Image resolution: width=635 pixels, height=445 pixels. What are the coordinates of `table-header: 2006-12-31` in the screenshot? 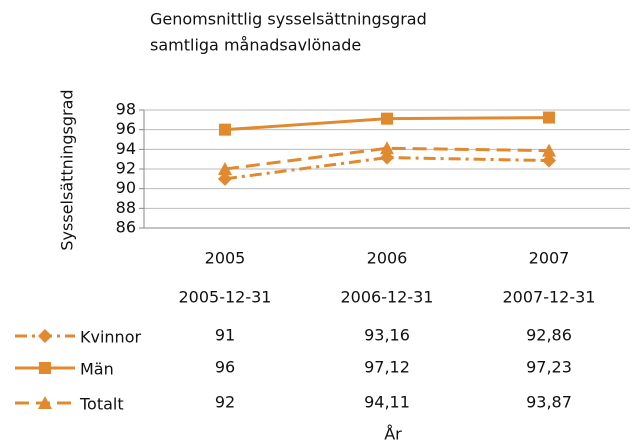 It's located at (387, 297).